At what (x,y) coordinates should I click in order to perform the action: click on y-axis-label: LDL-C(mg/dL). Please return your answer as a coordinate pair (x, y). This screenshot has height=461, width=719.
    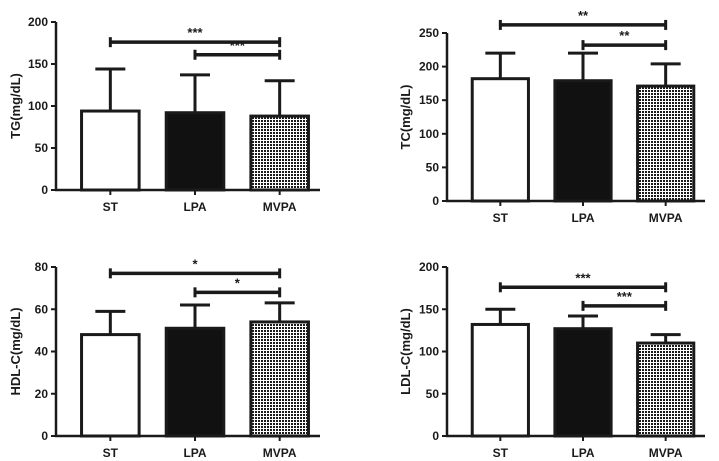
    Looking at the image, I should click on (405, 351).